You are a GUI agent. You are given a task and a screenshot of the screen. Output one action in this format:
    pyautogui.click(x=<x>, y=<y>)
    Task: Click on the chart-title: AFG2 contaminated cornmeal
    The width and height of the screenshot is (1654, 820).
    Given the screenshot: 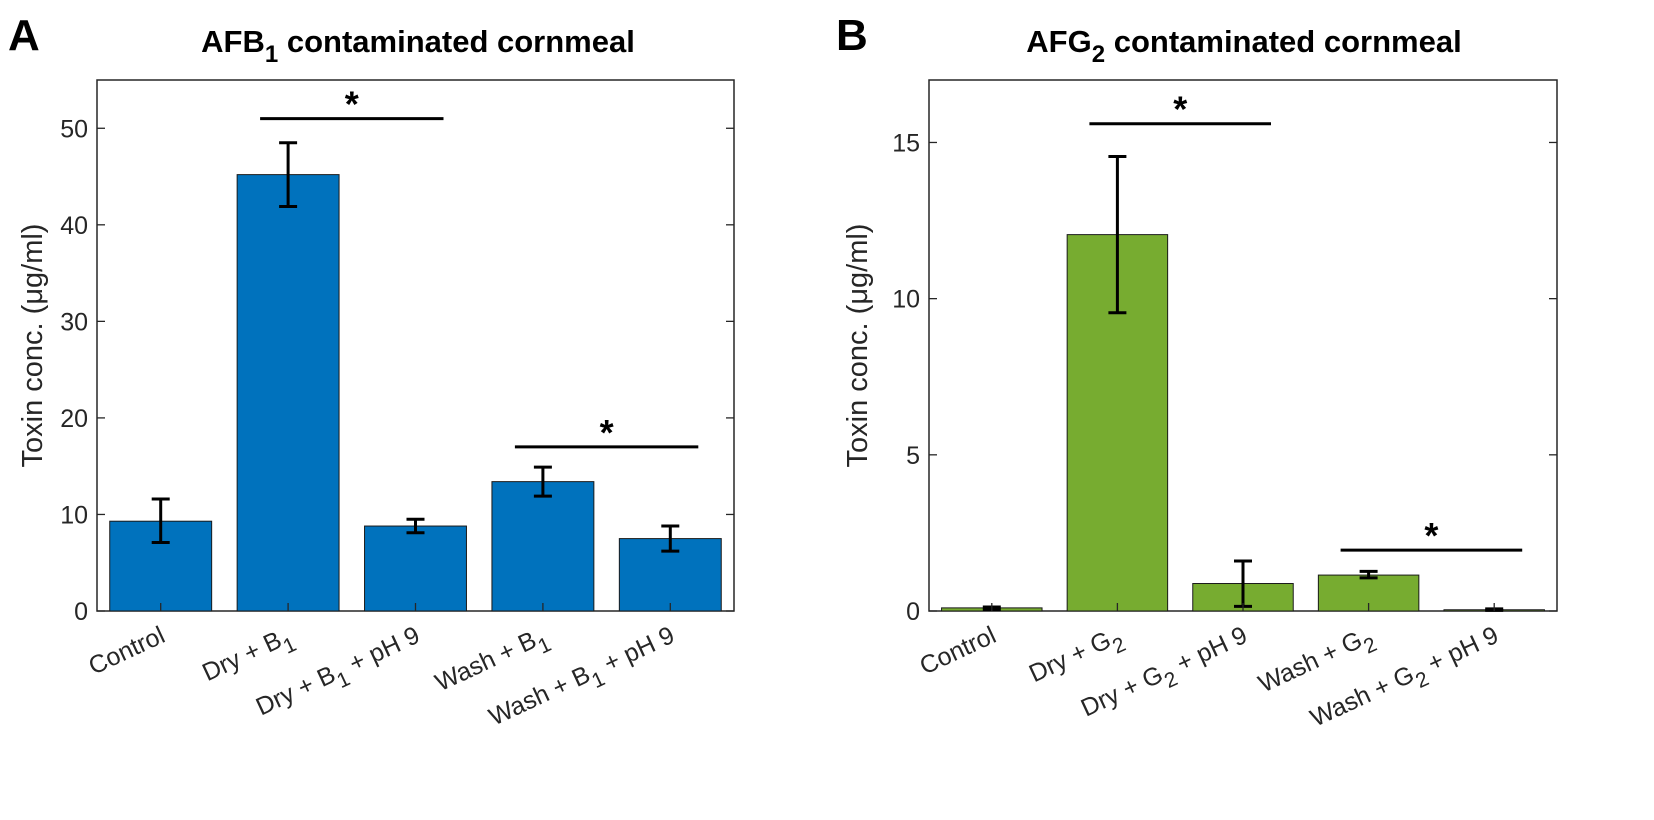 What is the action you would take?
    pyautogui.click(x=1243, y=46)
    